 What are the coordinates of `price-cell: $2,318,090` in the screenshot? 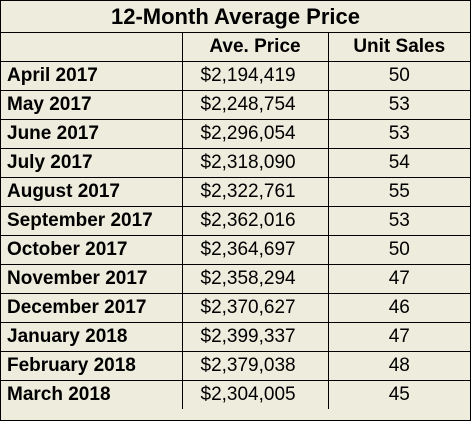 It's located at (255, 163).